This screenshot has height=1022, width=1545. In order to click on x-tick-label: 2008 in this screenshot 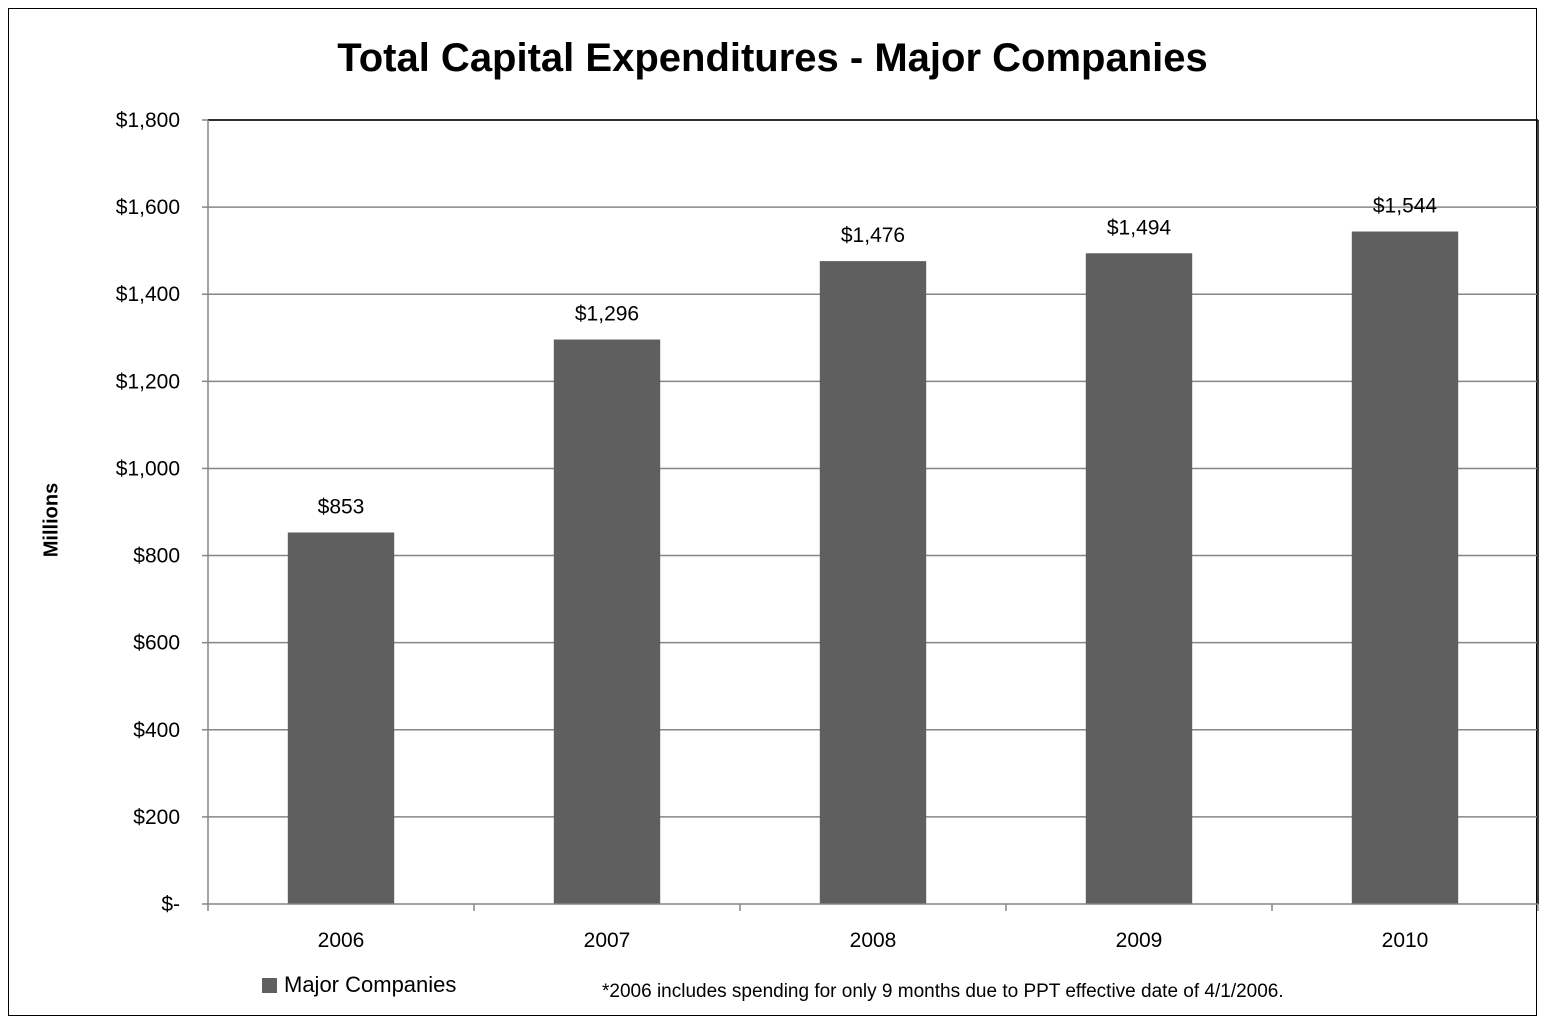, I will do `click(873, 940)`.